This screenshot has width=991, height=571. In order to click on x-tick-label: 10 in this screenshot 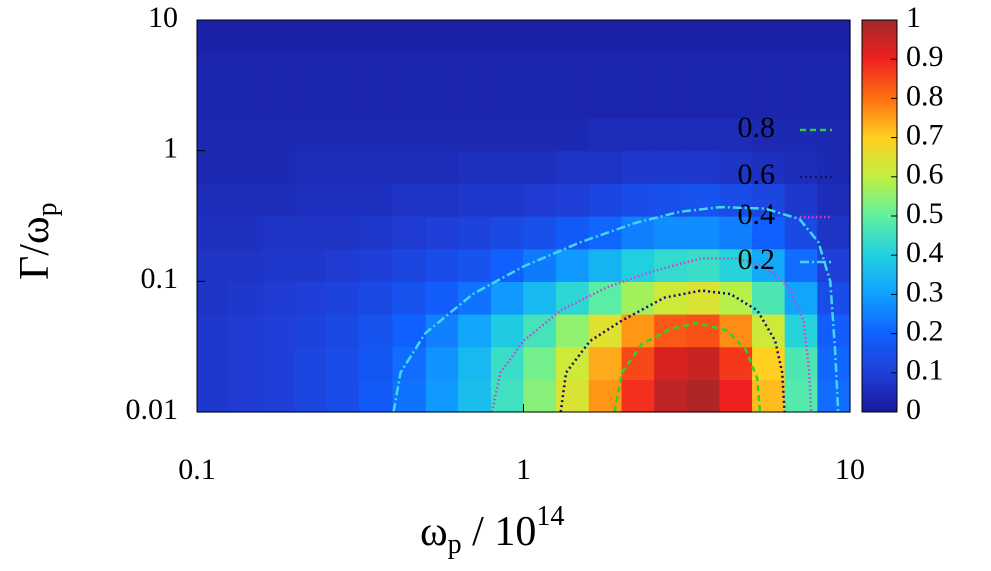, I will do `click(850, 469)`.